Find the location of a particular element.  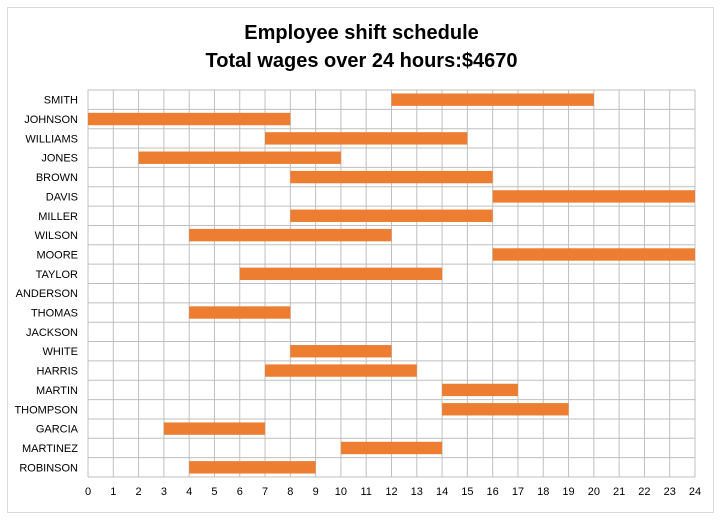

x-tick-label: 15 is located at coordinates (467, 492).